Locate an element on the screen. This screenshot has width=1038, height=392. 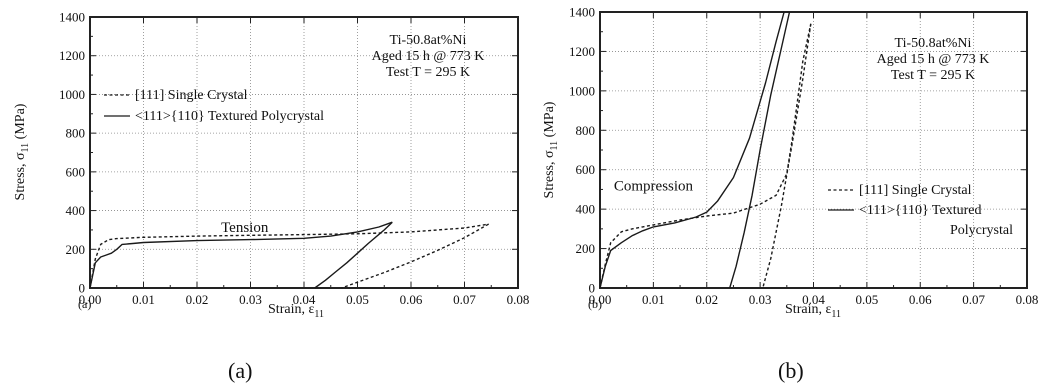
panel-tag: (a) is located at coordinates (84, 304).